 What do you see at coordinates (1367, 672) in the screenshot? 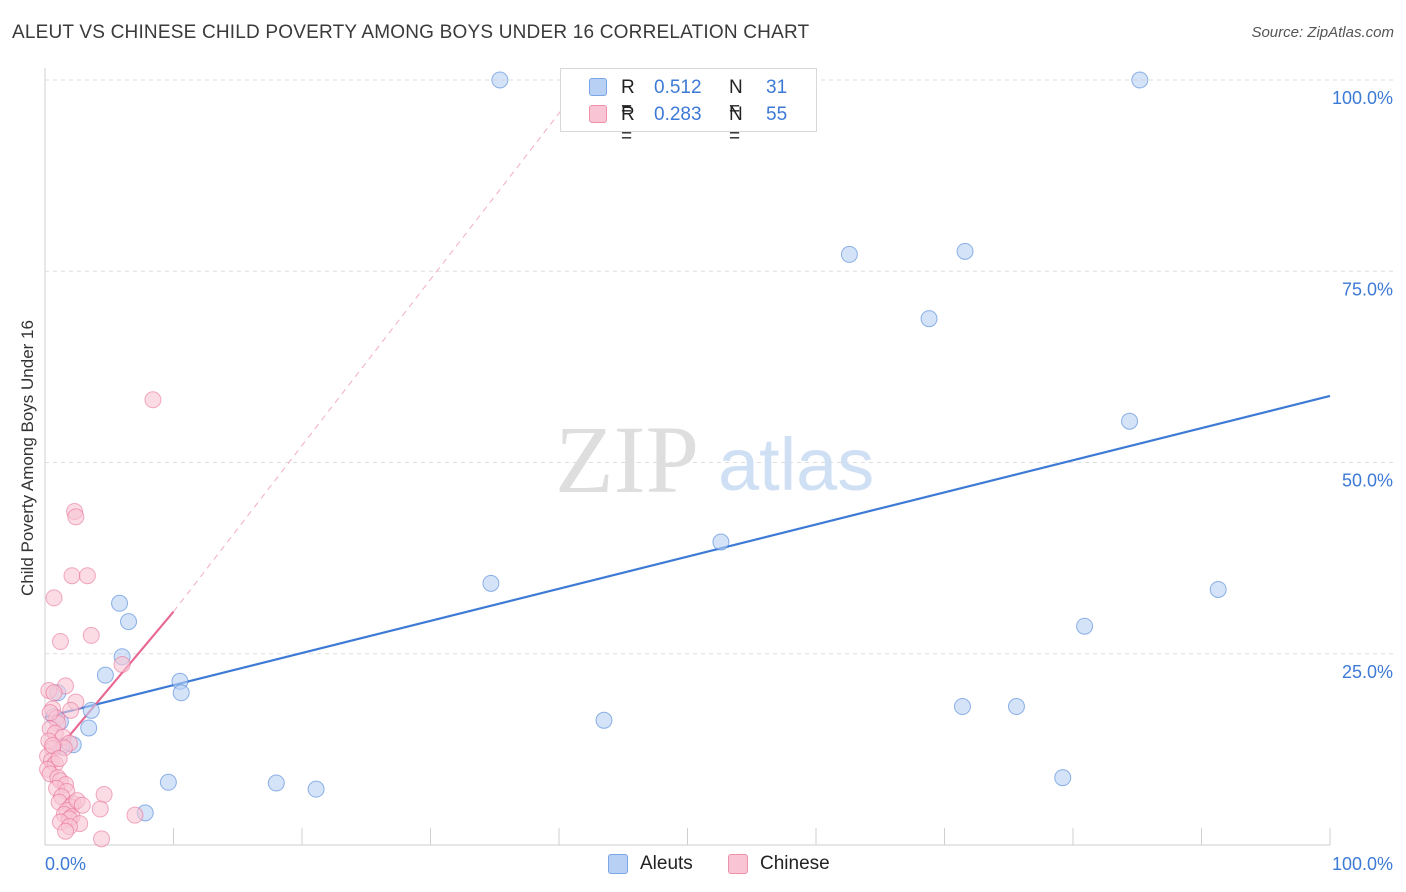
I see `y-tick-label-25: 25.0%` at bounding box center [1367, 672].